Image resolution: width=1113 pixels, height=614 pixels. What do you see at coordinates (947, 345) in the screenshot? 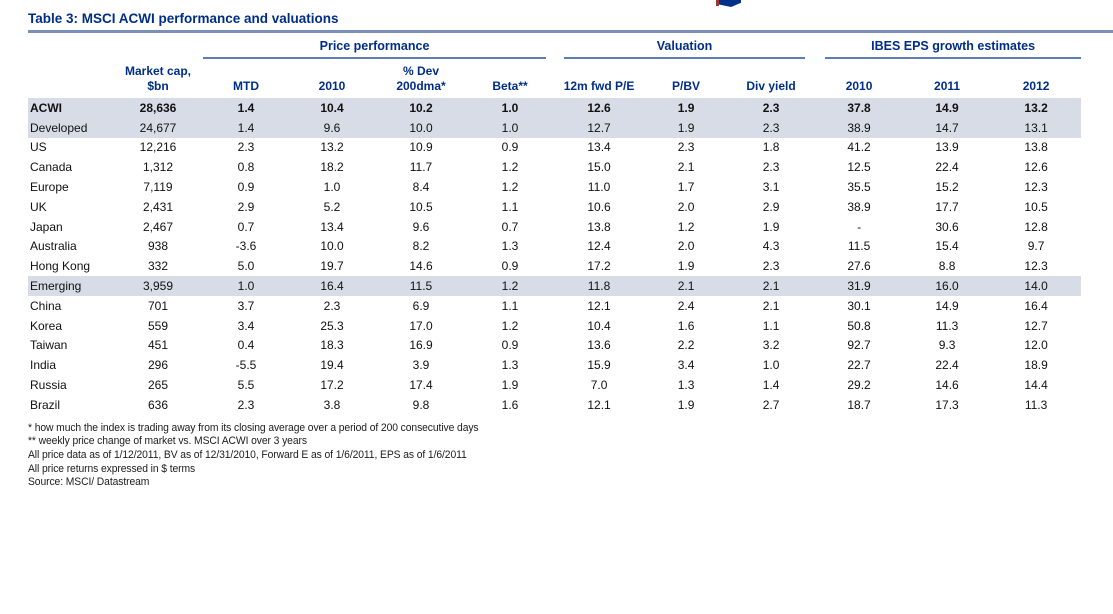
I see `cell: 9.3` at bounding box center [947, 345].